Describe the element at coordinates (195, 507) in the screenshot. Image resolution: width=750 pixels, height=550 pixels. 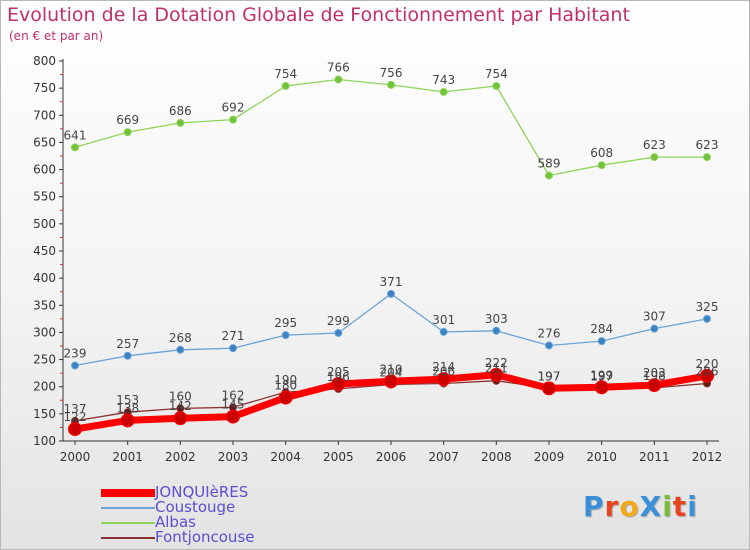
I see `legend-label: Coustouge` at that location.